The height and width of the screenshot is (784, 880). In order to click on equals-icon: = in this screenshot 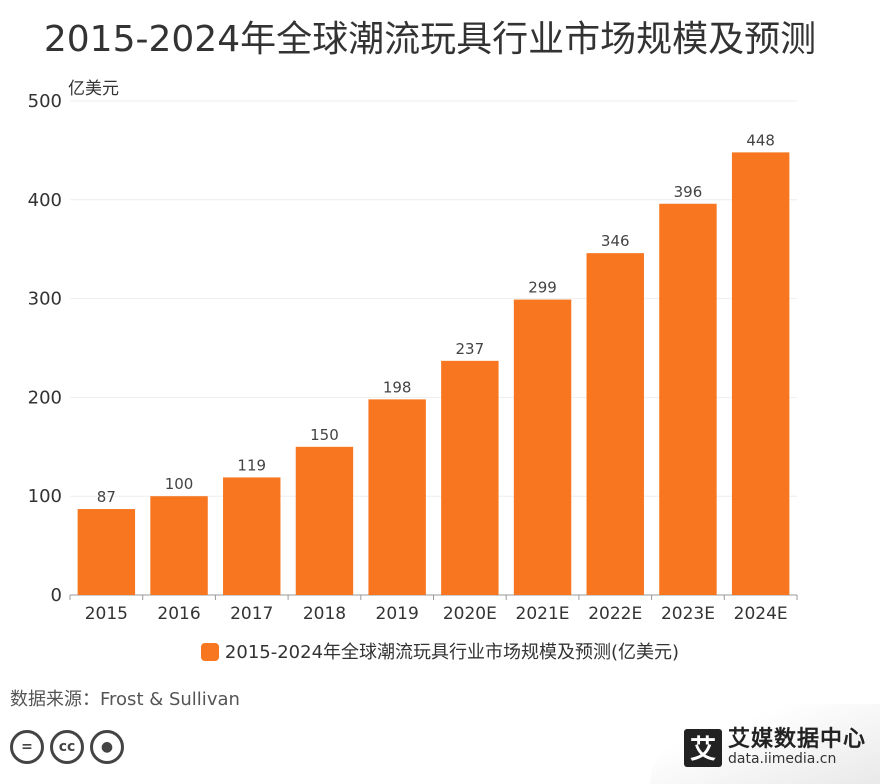, I will do `click(27, 747)`.